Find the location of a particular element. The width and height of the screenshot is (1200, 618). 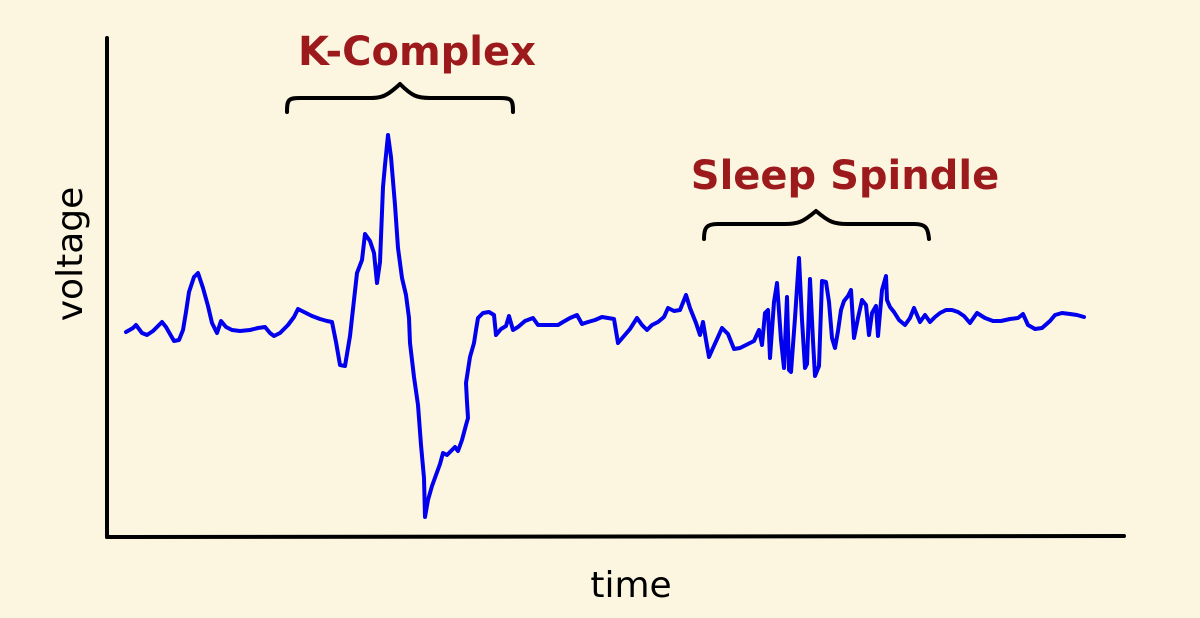

sleep-spindle-bracket is located at coordinates (816, 225).